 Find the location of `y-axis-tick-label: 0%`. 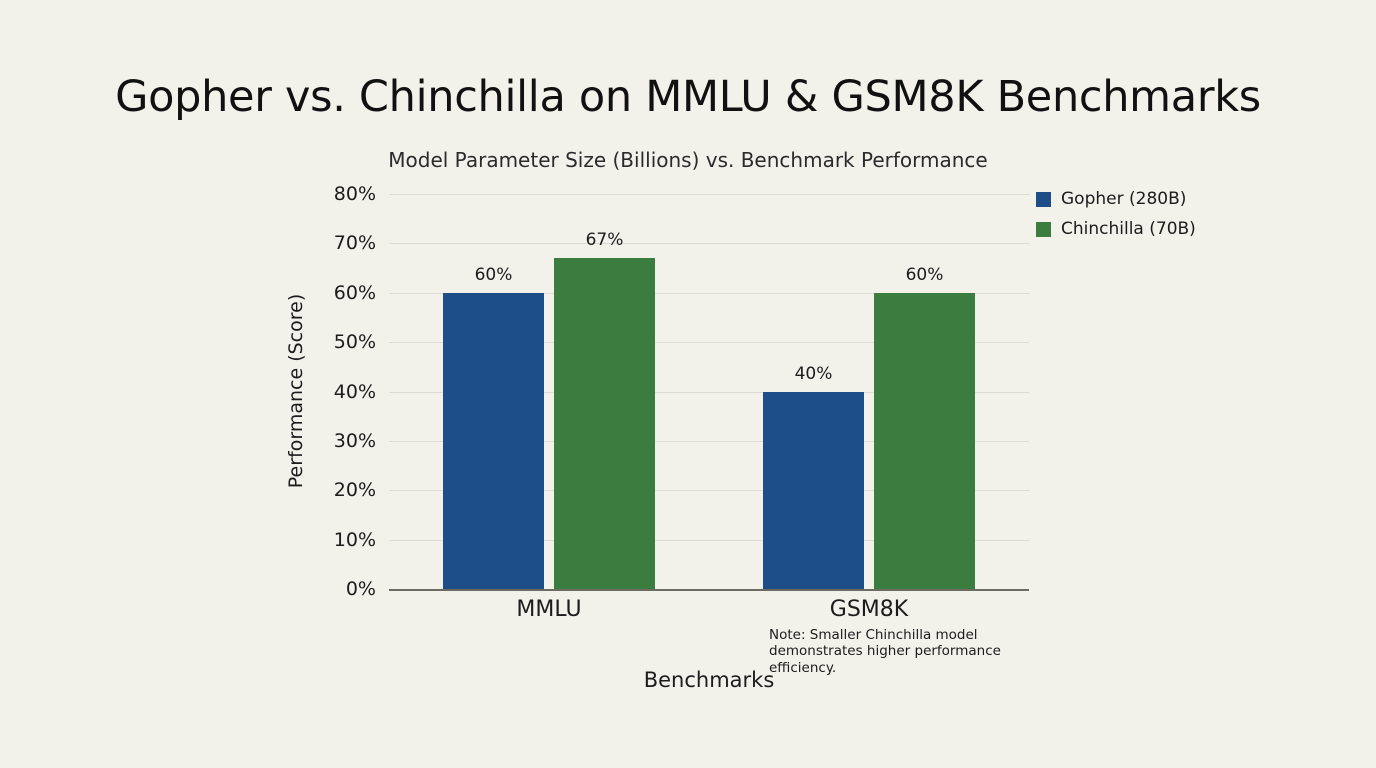

y-axis-tick-label: 0% is located at coordinates (360, 589).